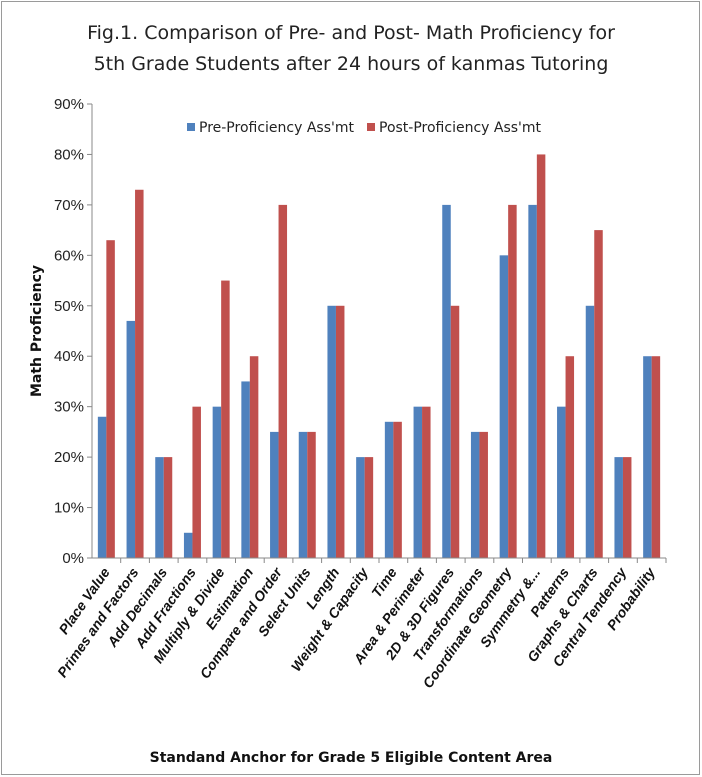  Describe the element at coordinates (69, 205) in the screenshot. I see `y-tick-label: 70%` at that location.